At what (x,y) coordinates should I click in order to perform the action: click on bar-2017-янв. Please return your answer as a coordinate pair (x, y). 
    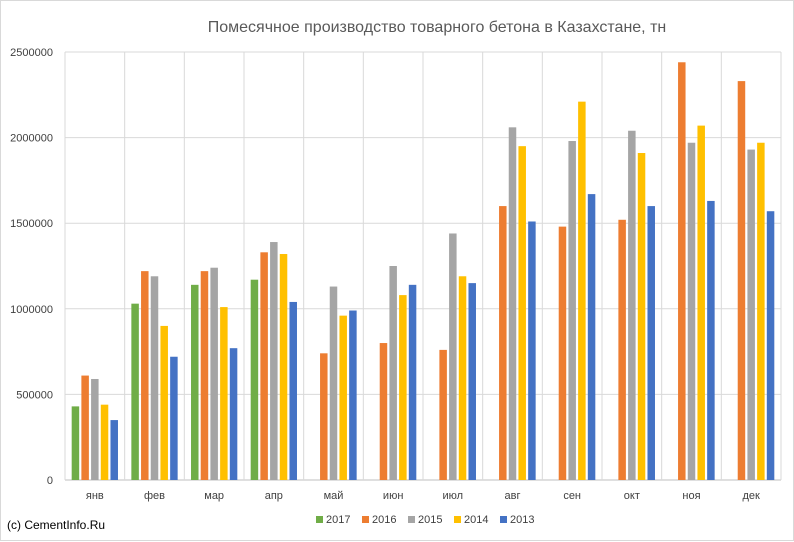
    Looking at the image, I should click on (75, 443).